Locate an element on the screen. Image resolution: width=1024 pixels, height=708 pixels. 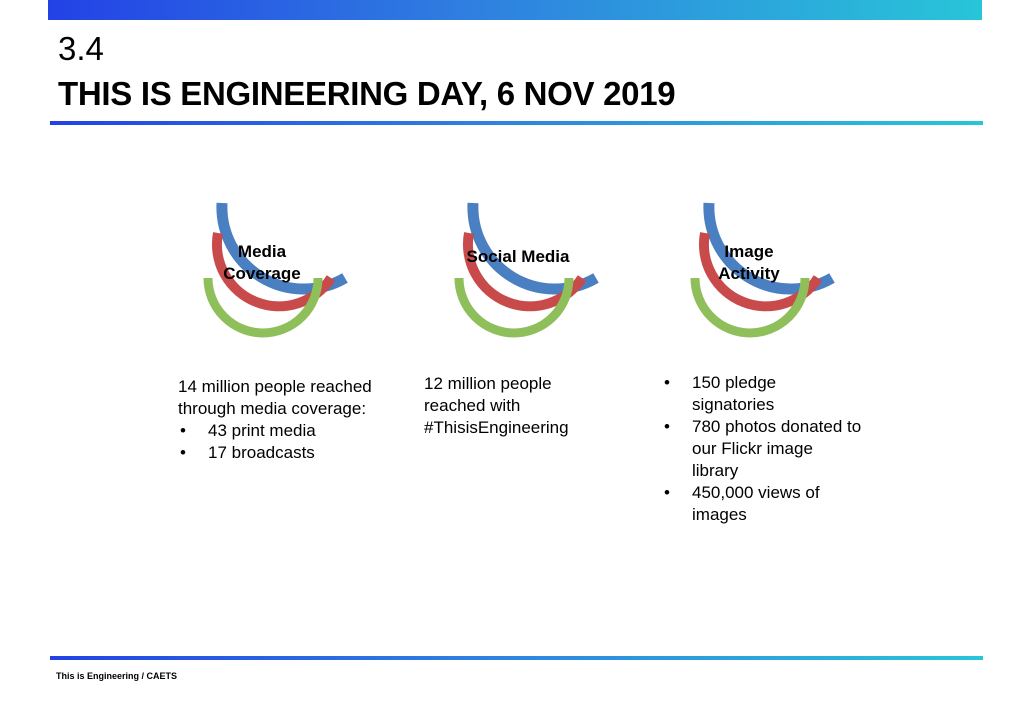
title-divider is located at coordinates (516, 123).